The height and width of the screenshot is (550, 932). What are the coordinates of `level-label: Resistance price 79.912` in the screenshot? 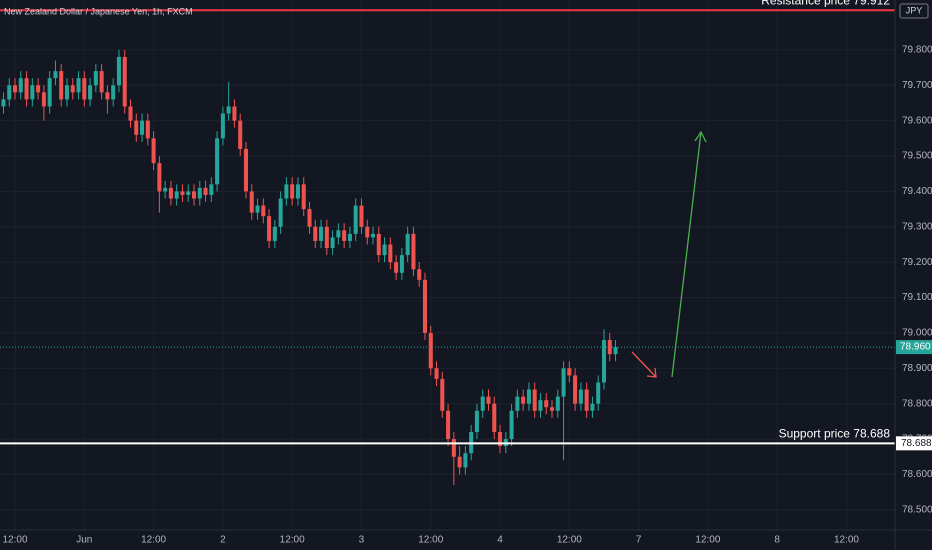 It's located at (825, 3).